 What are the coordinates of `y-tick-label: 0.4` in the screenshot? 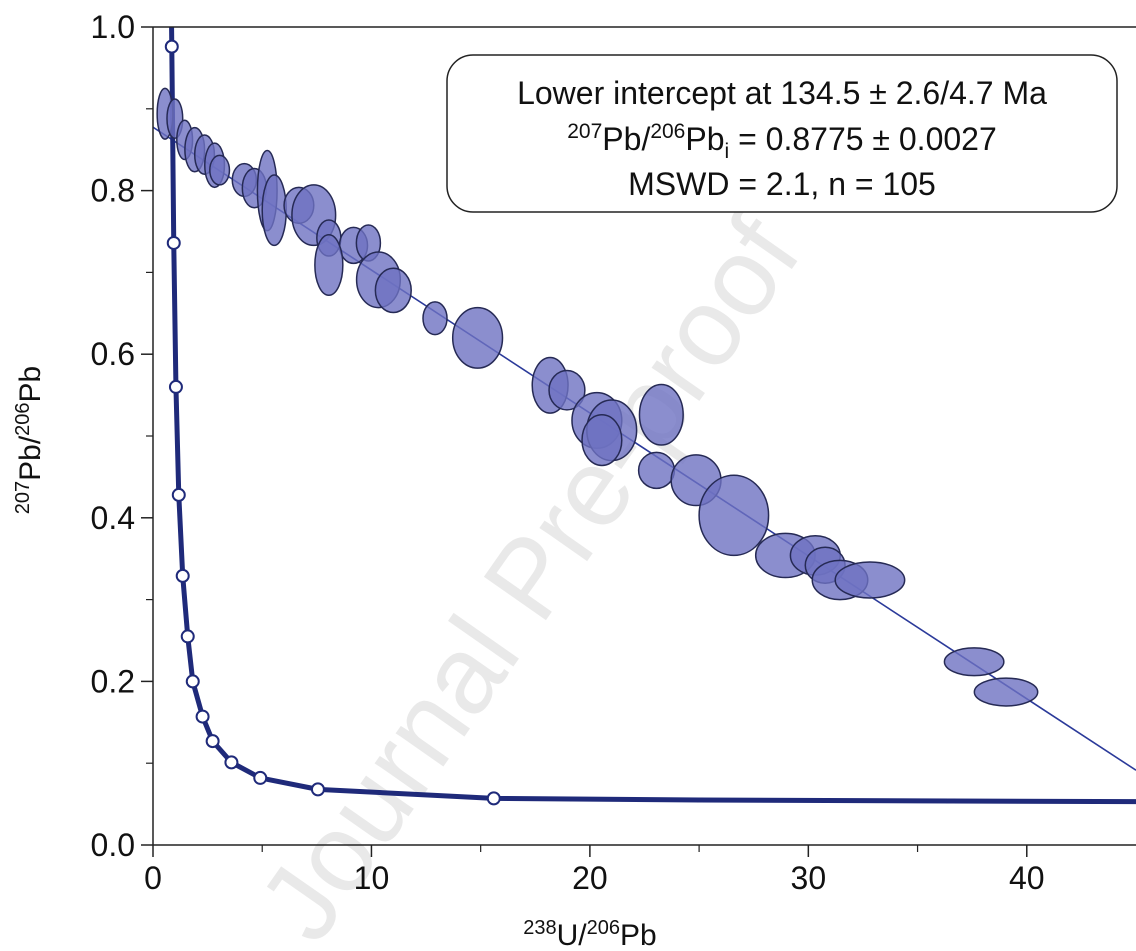 It's located at (113, 518).